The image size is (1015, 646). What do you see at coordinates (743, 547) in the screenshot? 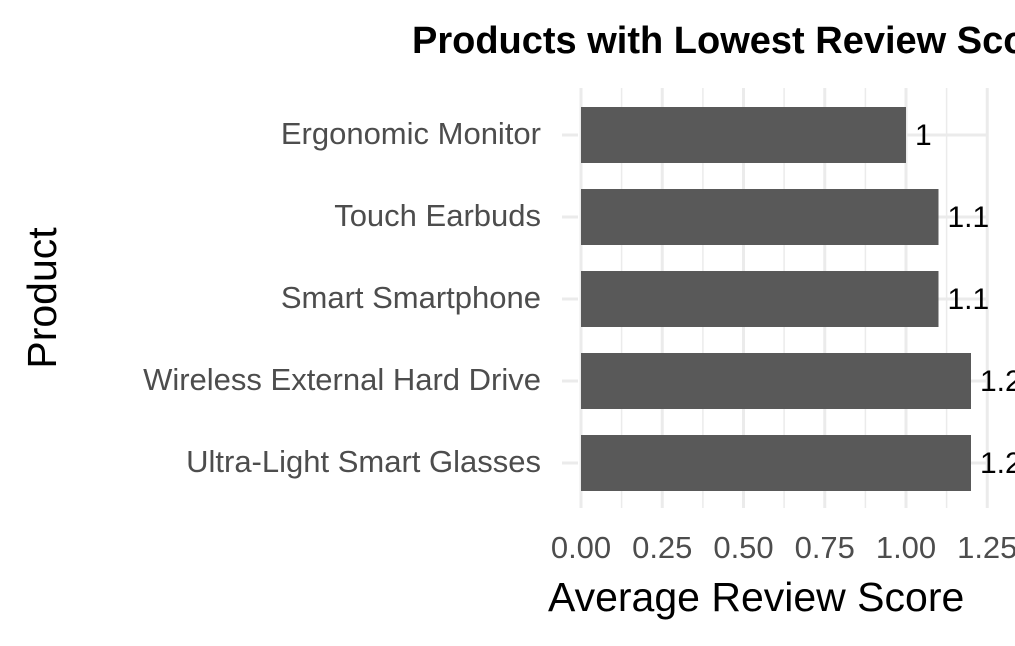
I see `x-tick-label: 0.50` at bounding box center [743, 547].